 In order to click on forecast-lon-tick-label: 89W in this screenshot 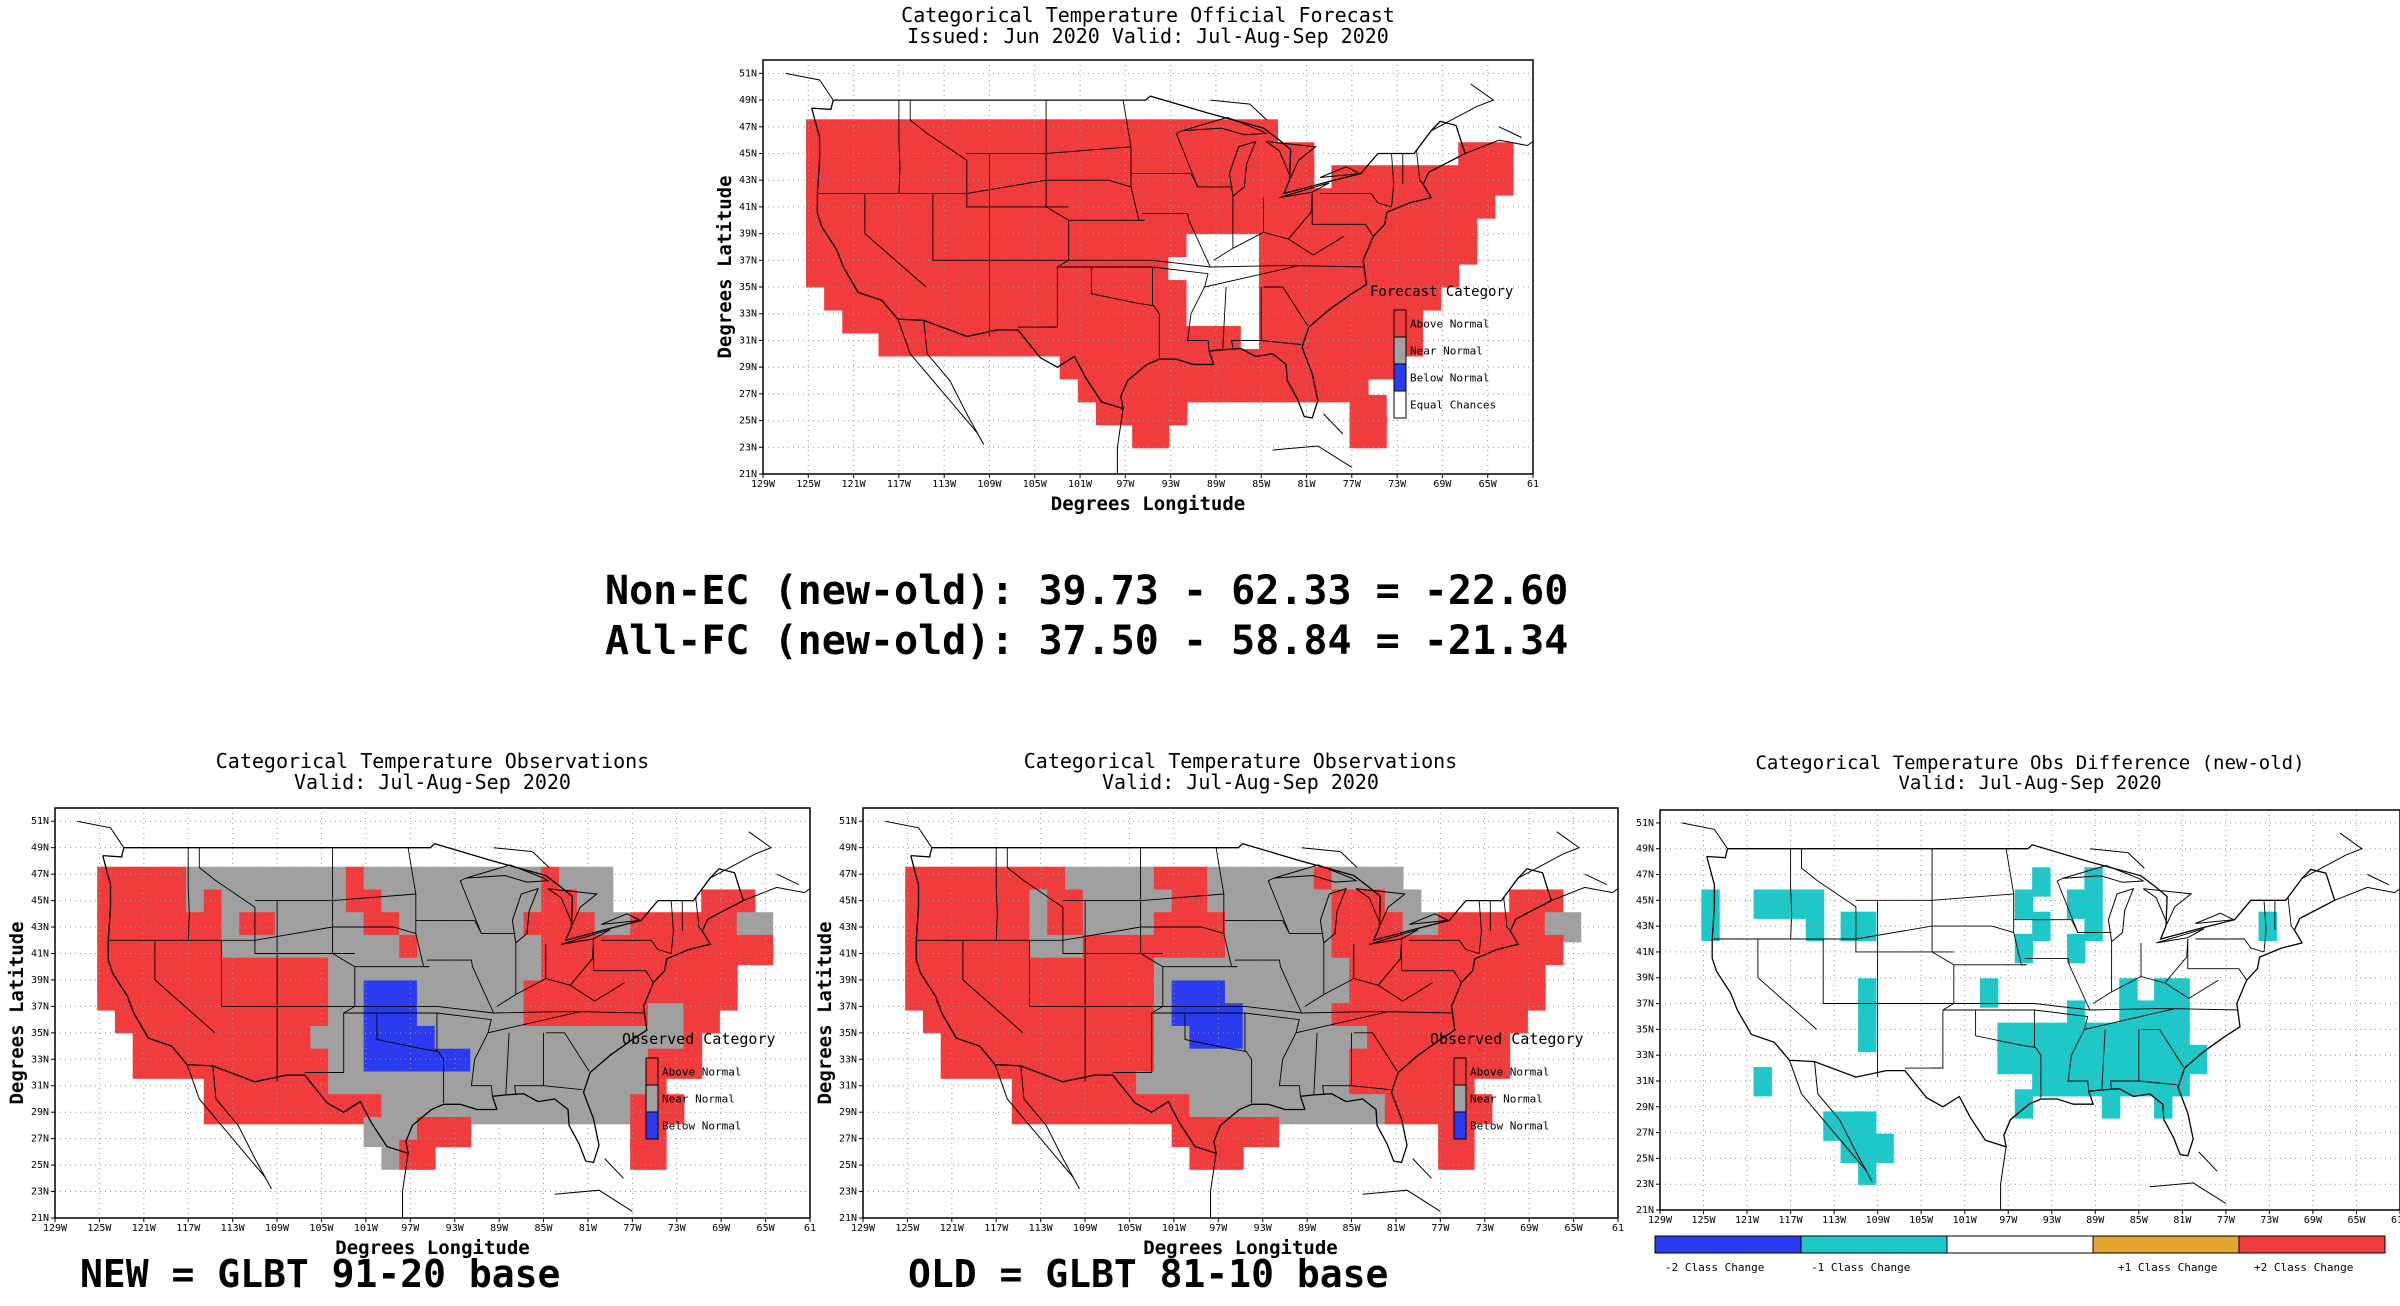, I will do `click(1216, 484)`.